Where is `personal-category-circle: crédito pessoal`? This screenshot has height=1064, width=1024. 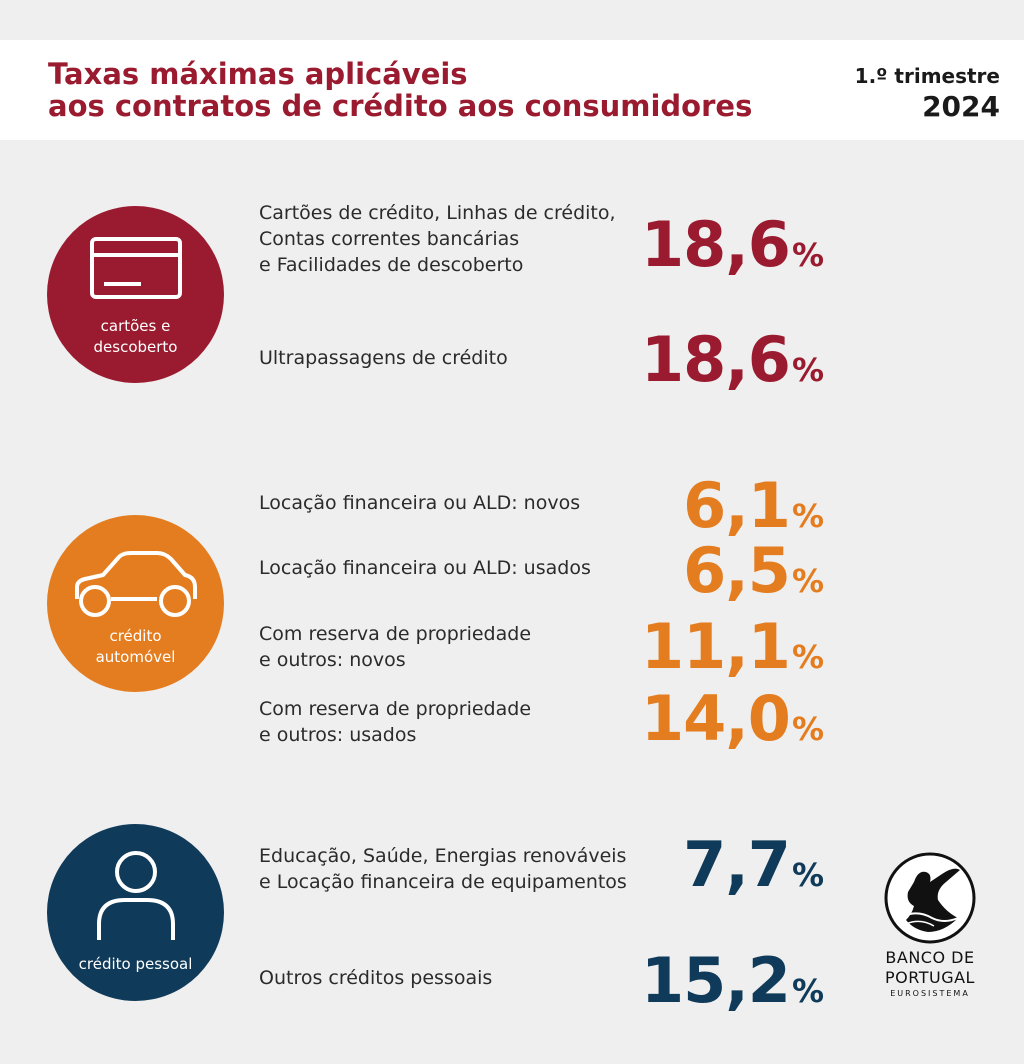
personal-category-circle: crédito pessoal is located at coordinates (135, 912).